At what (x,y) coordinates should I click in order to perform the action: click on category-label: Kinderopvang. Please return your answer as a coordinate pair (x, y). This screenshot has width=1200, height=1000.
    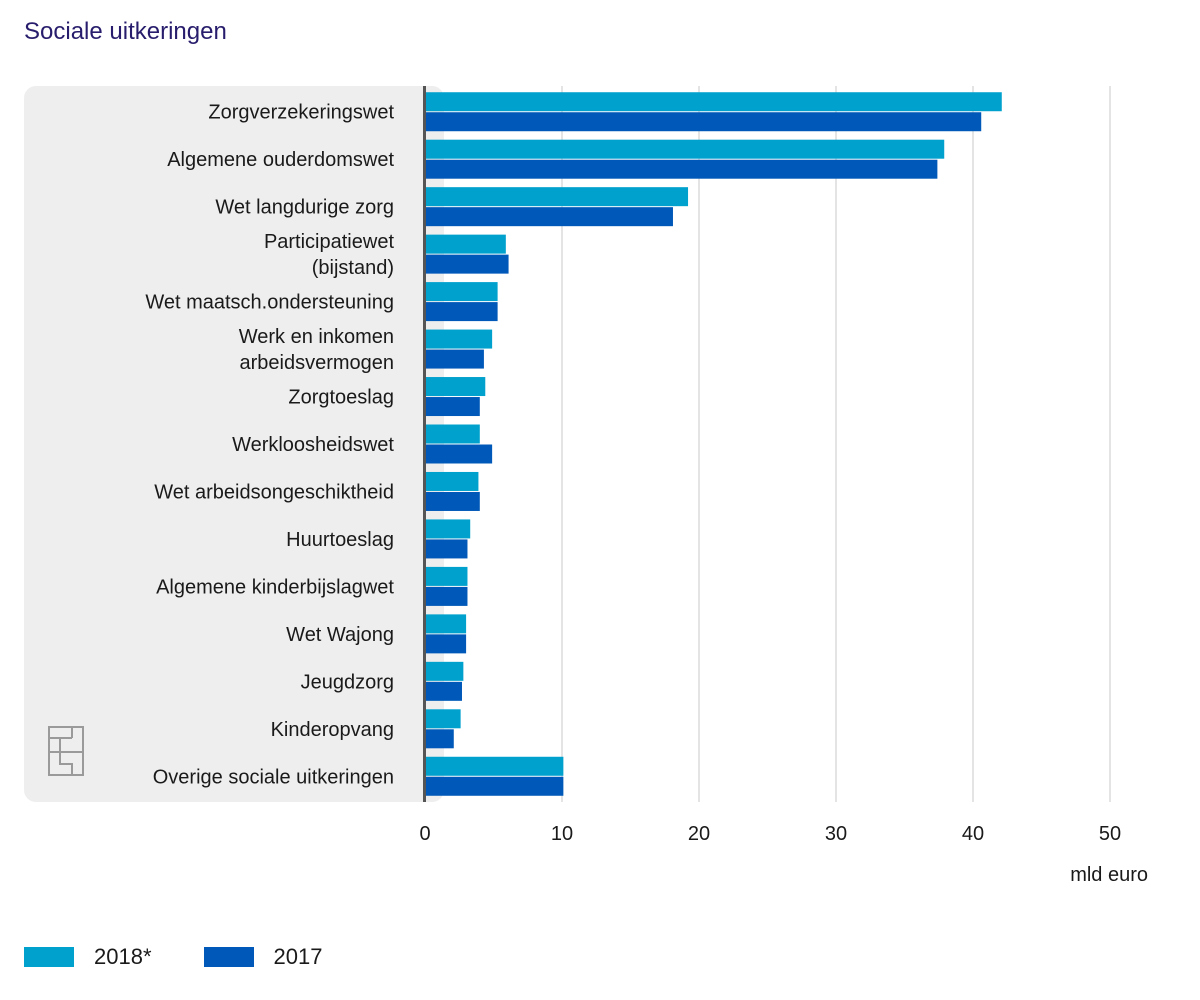
    Looking at the image, I should click on (332, 730).